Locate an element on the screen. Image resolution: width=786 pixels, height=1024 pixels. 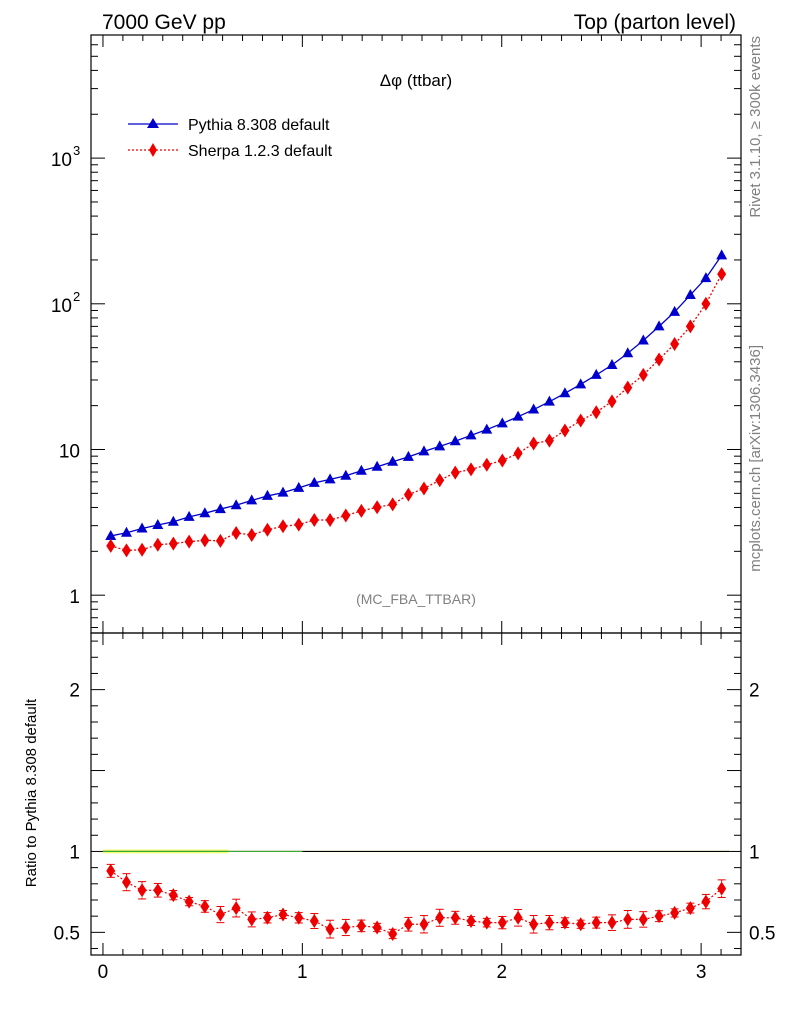
x-tick-label: 2 is located at coordinates (501, 972).